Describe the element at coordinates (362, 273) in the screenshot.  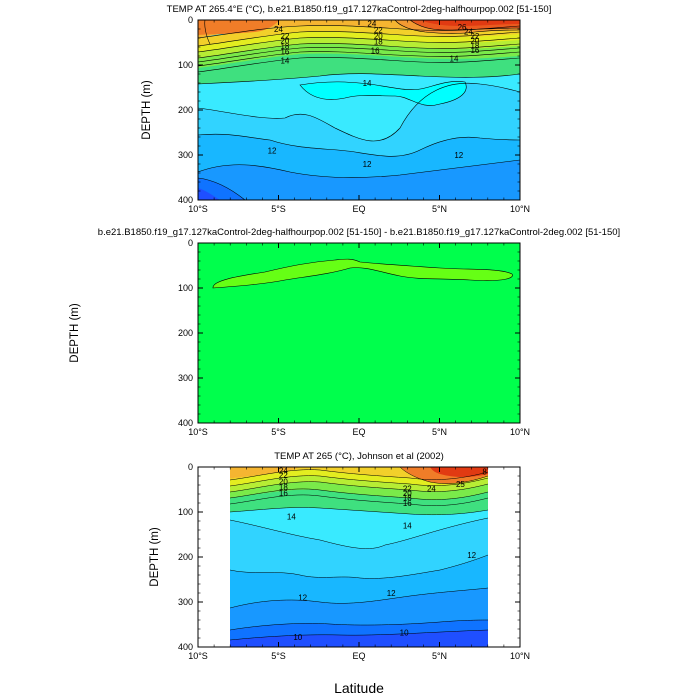
I see `diff-positive-region` at that location.